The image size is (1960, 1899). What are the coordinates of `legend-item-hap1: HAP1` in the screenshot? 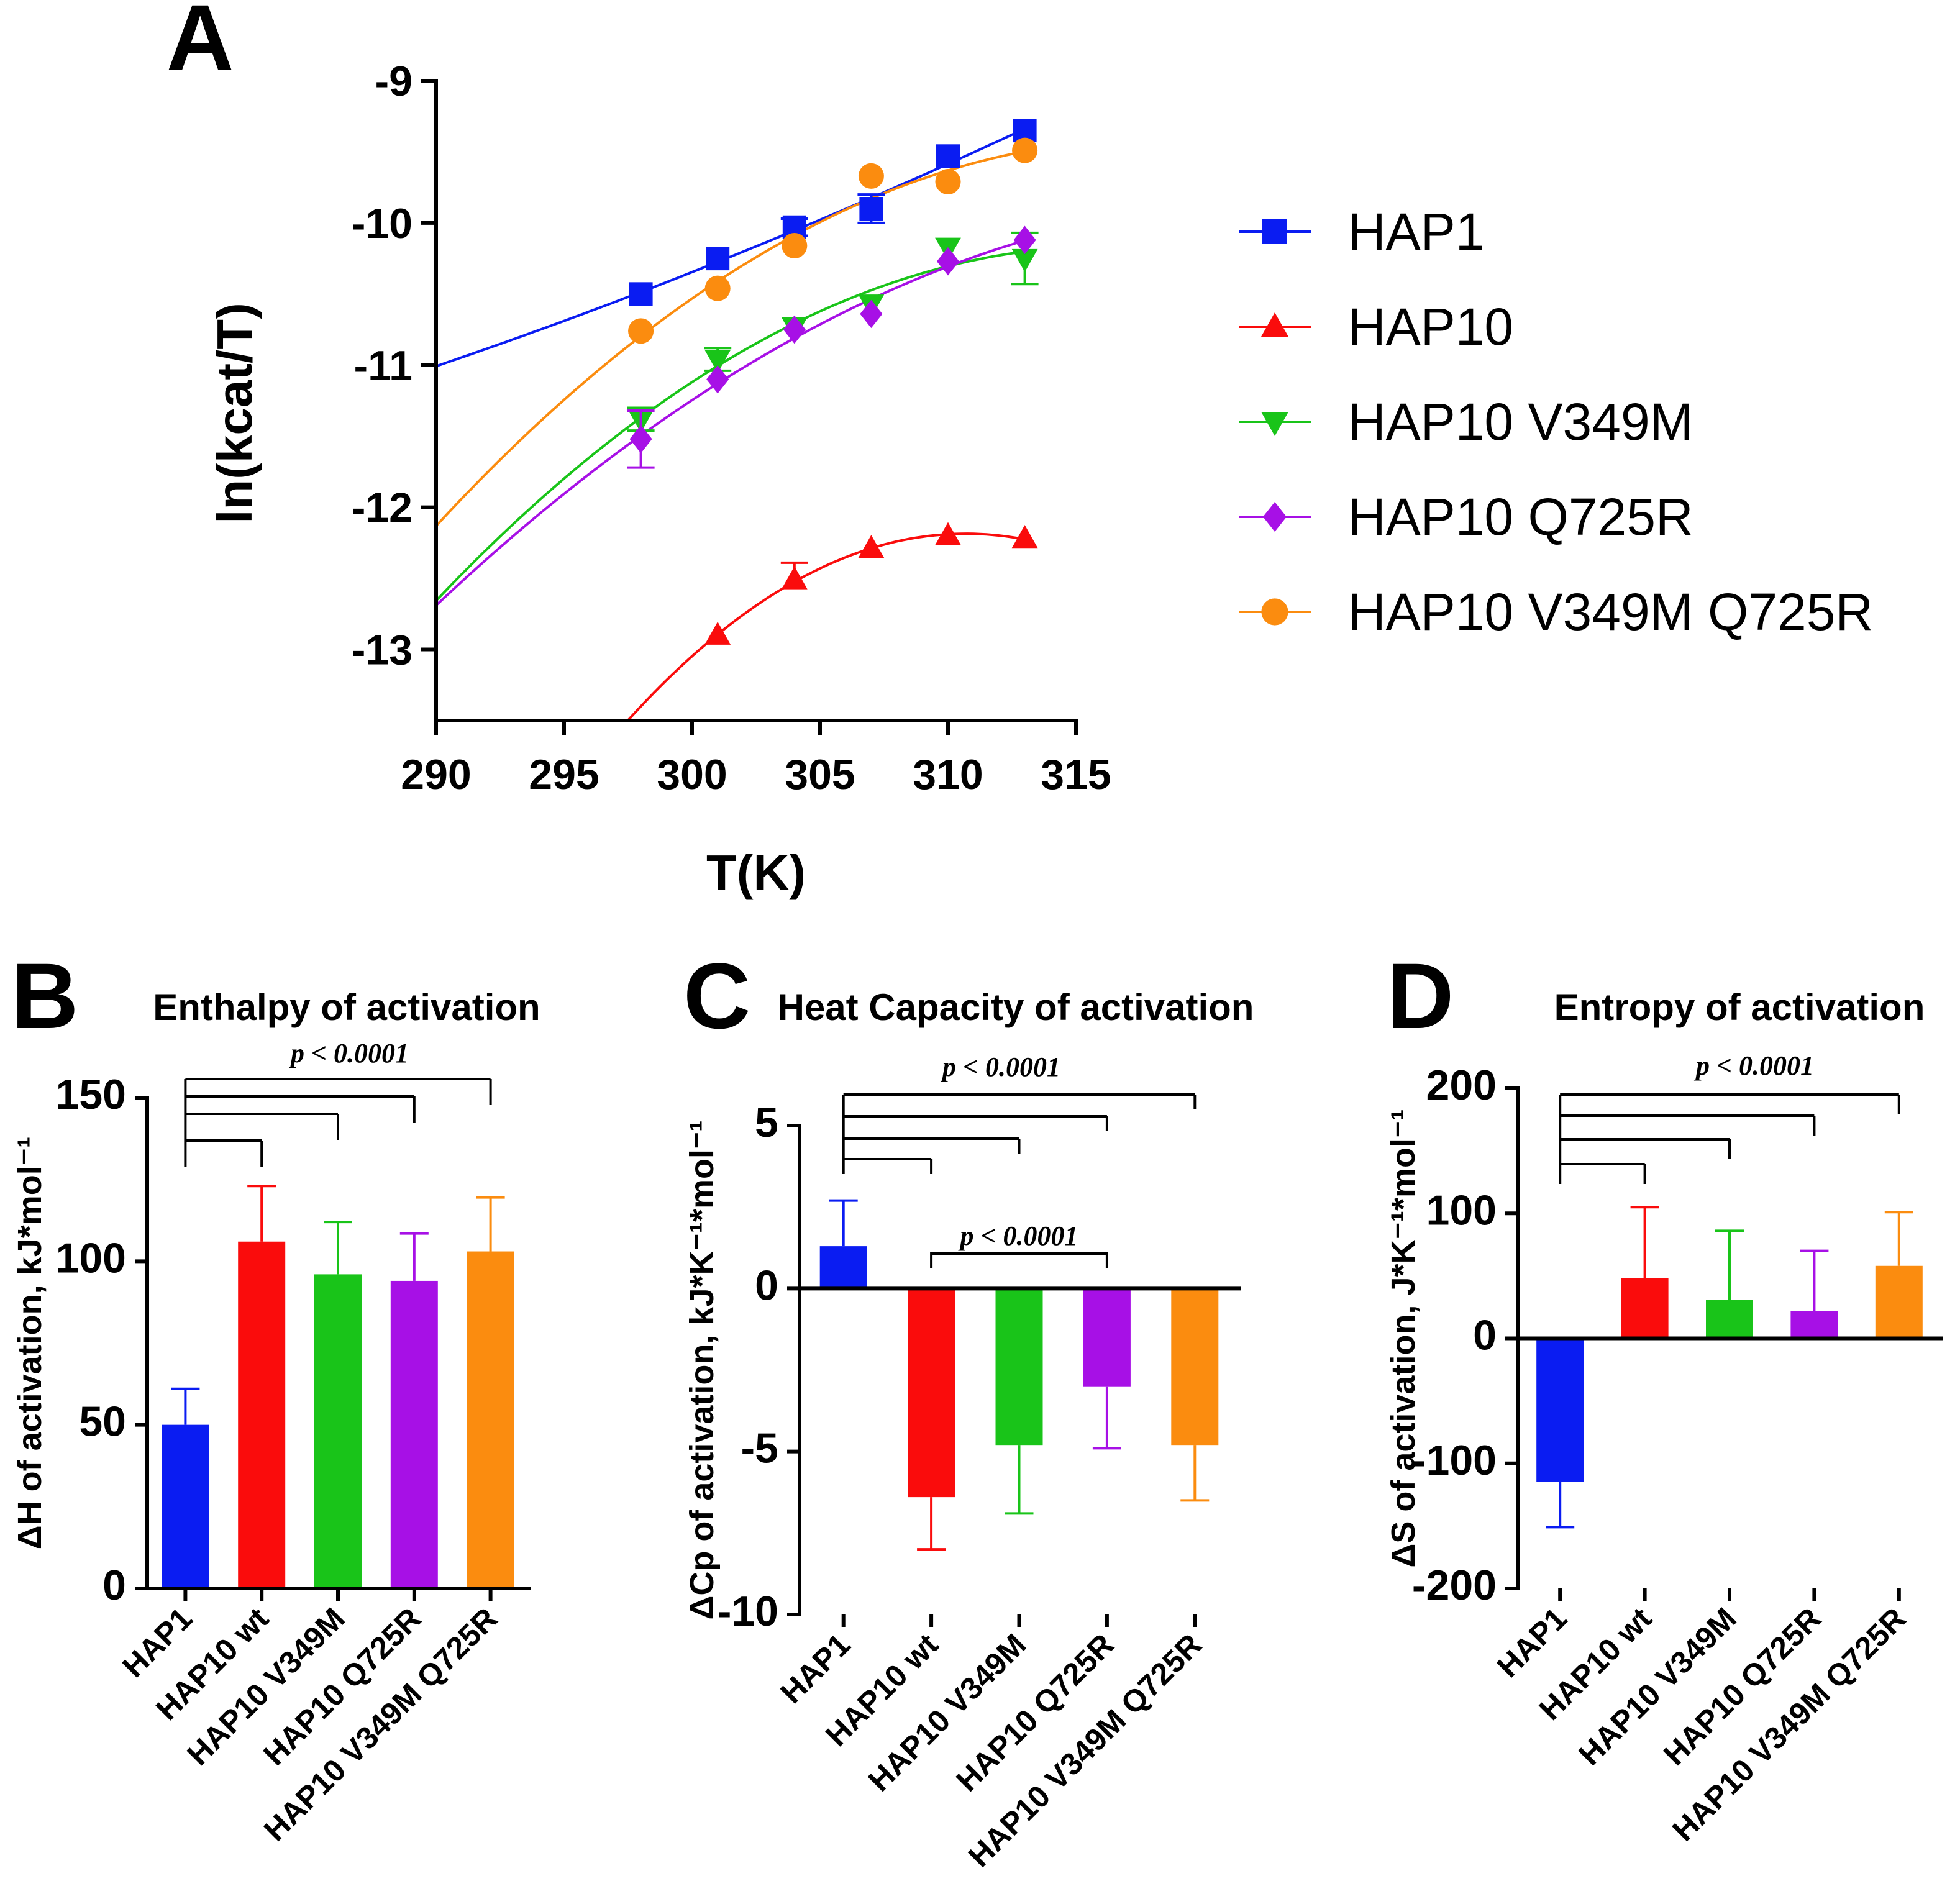 It's located at (1361, 232).